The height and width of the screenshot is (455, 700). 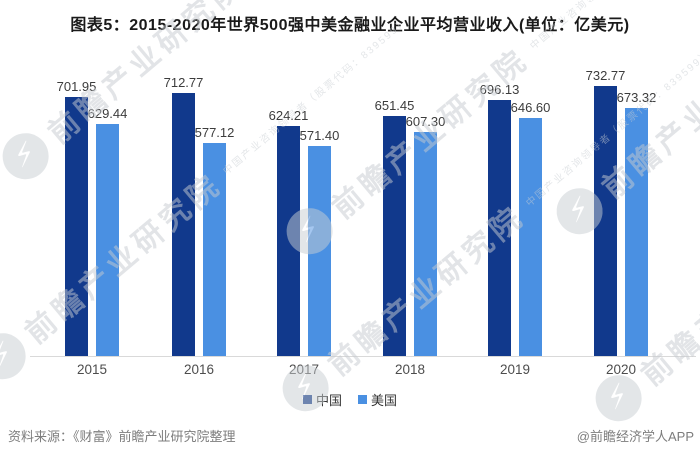 I want to click on footer: 资料来源：《财富》前瞻产业研究院整理 @前瞻经济学人APP, so click(x=351, y=435).